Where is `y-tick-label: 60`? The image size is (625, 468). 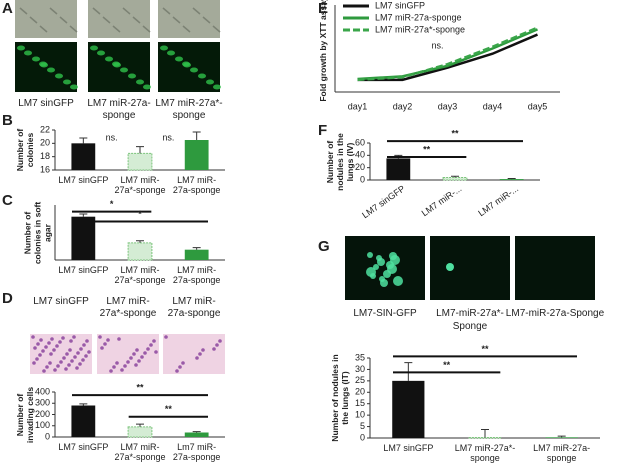 y-tick-label: 60 is located at coordinates (360, 142).